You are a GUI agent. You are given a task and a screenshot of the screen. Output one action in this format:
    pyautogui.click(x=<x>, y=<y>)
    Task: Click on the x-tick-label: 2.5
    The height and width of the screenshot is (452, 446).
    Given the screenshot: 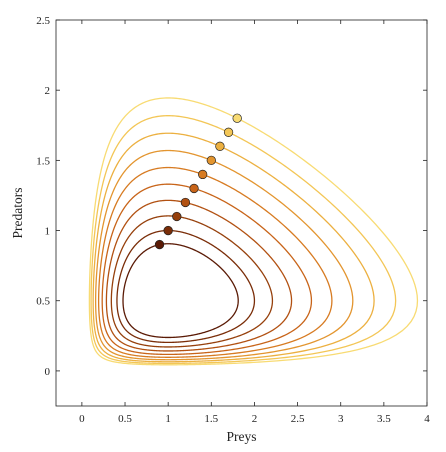 What is the action you would take?
    pyautogui.click(x=298, y=419)
    